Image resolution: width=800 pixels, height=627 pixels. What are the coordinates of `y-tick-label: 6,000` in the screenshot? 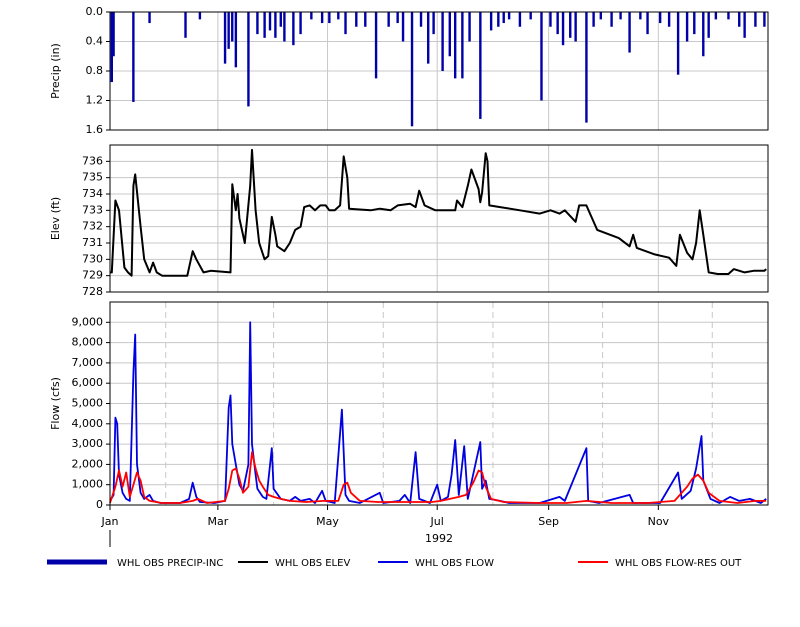 It's located at (88, 382).